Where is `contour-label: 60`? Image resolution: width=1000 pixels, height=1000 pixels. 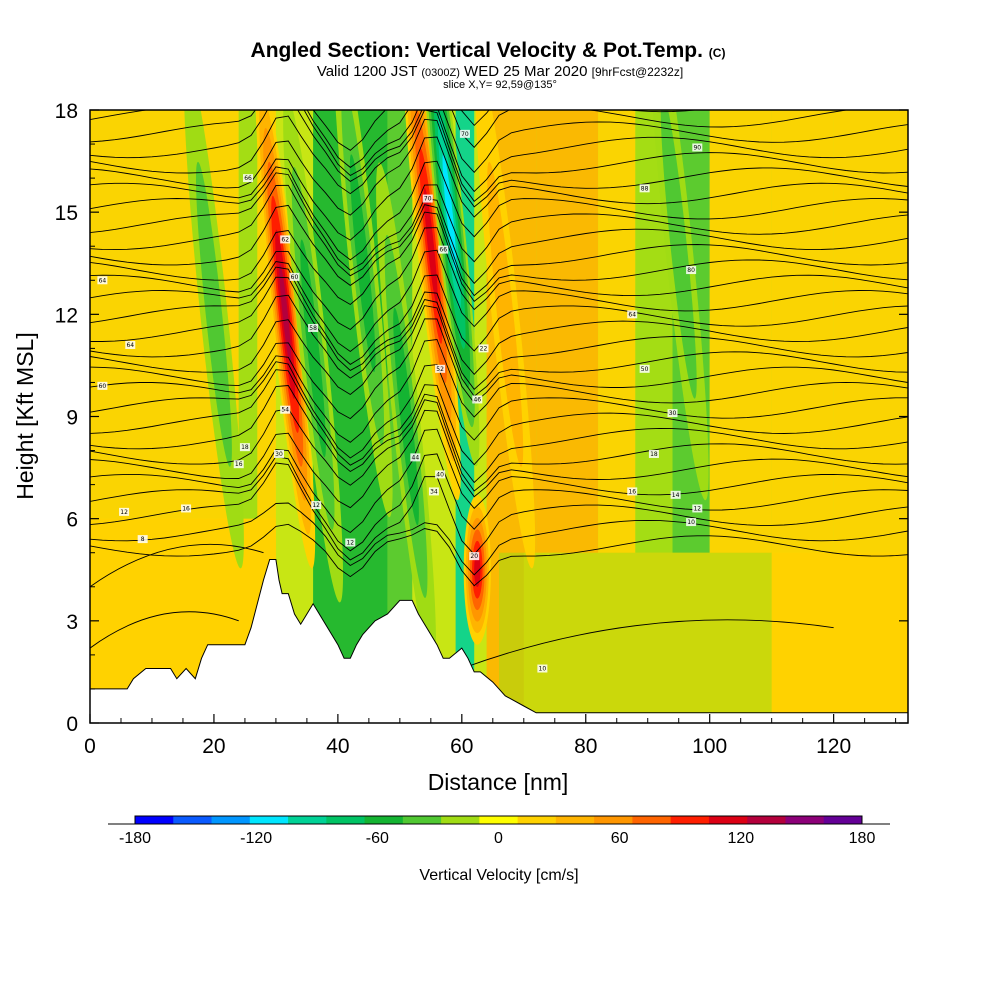
contour-label: 60 is located at coordinates (102, 385).